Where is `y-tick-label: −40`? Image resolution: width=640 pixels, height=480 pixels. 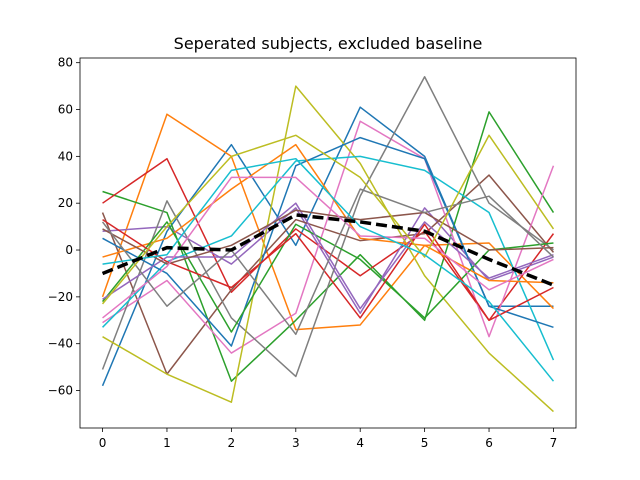 y-tick-label: −40 is located at coordinates (60, 344).